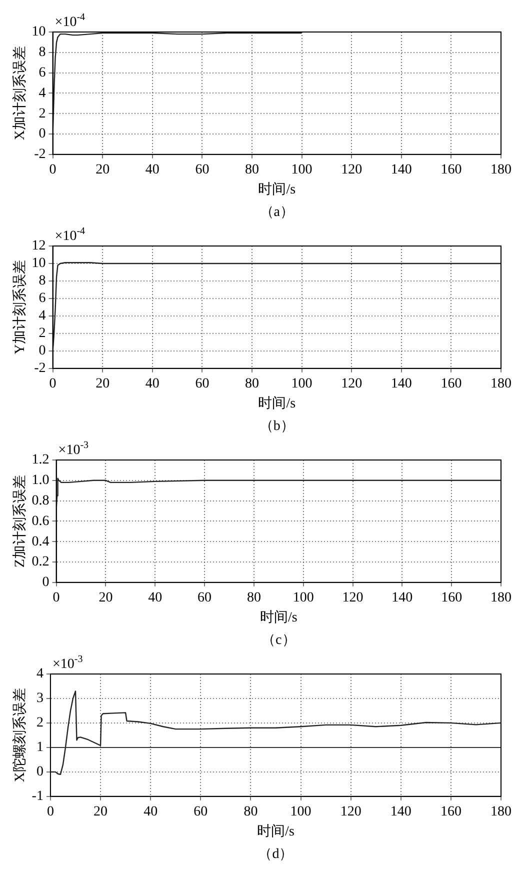 The width and height of the screenshot is (525, 877). I want to click on y-tick-label: 1.2, so click(41, 460).